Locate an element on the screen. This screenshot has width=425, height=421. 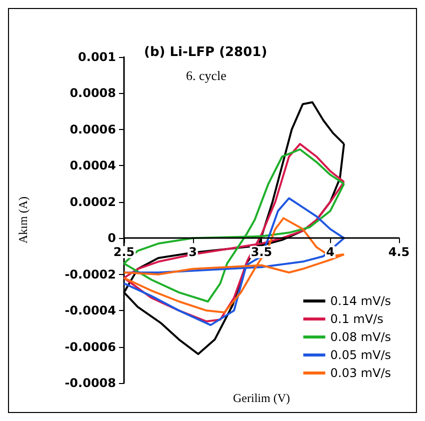
y-tick-label: 0.0006 is located at coordinates (93, 129).